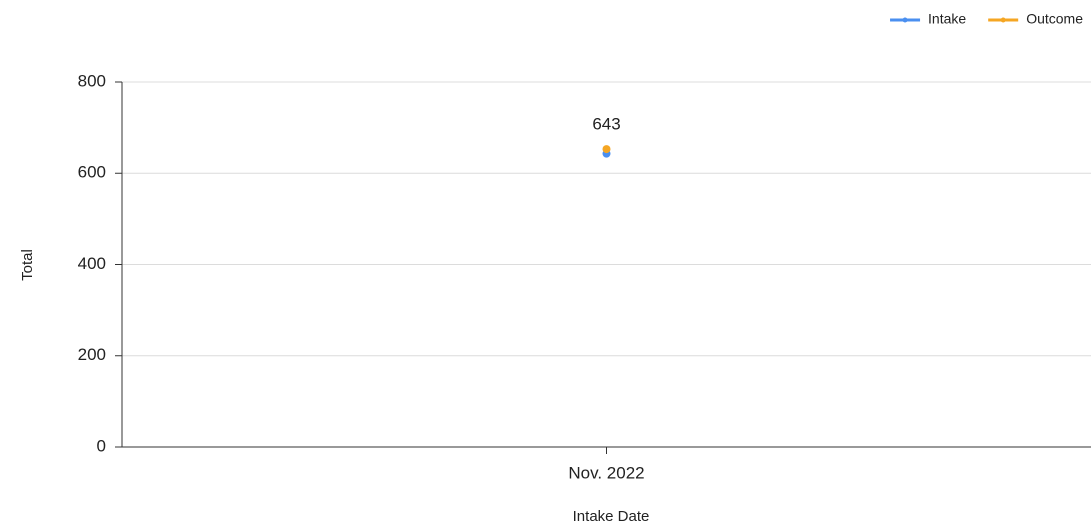 This screenshot has width=1091, height=530. I want to click on data-label: 643, so click(606, 124).